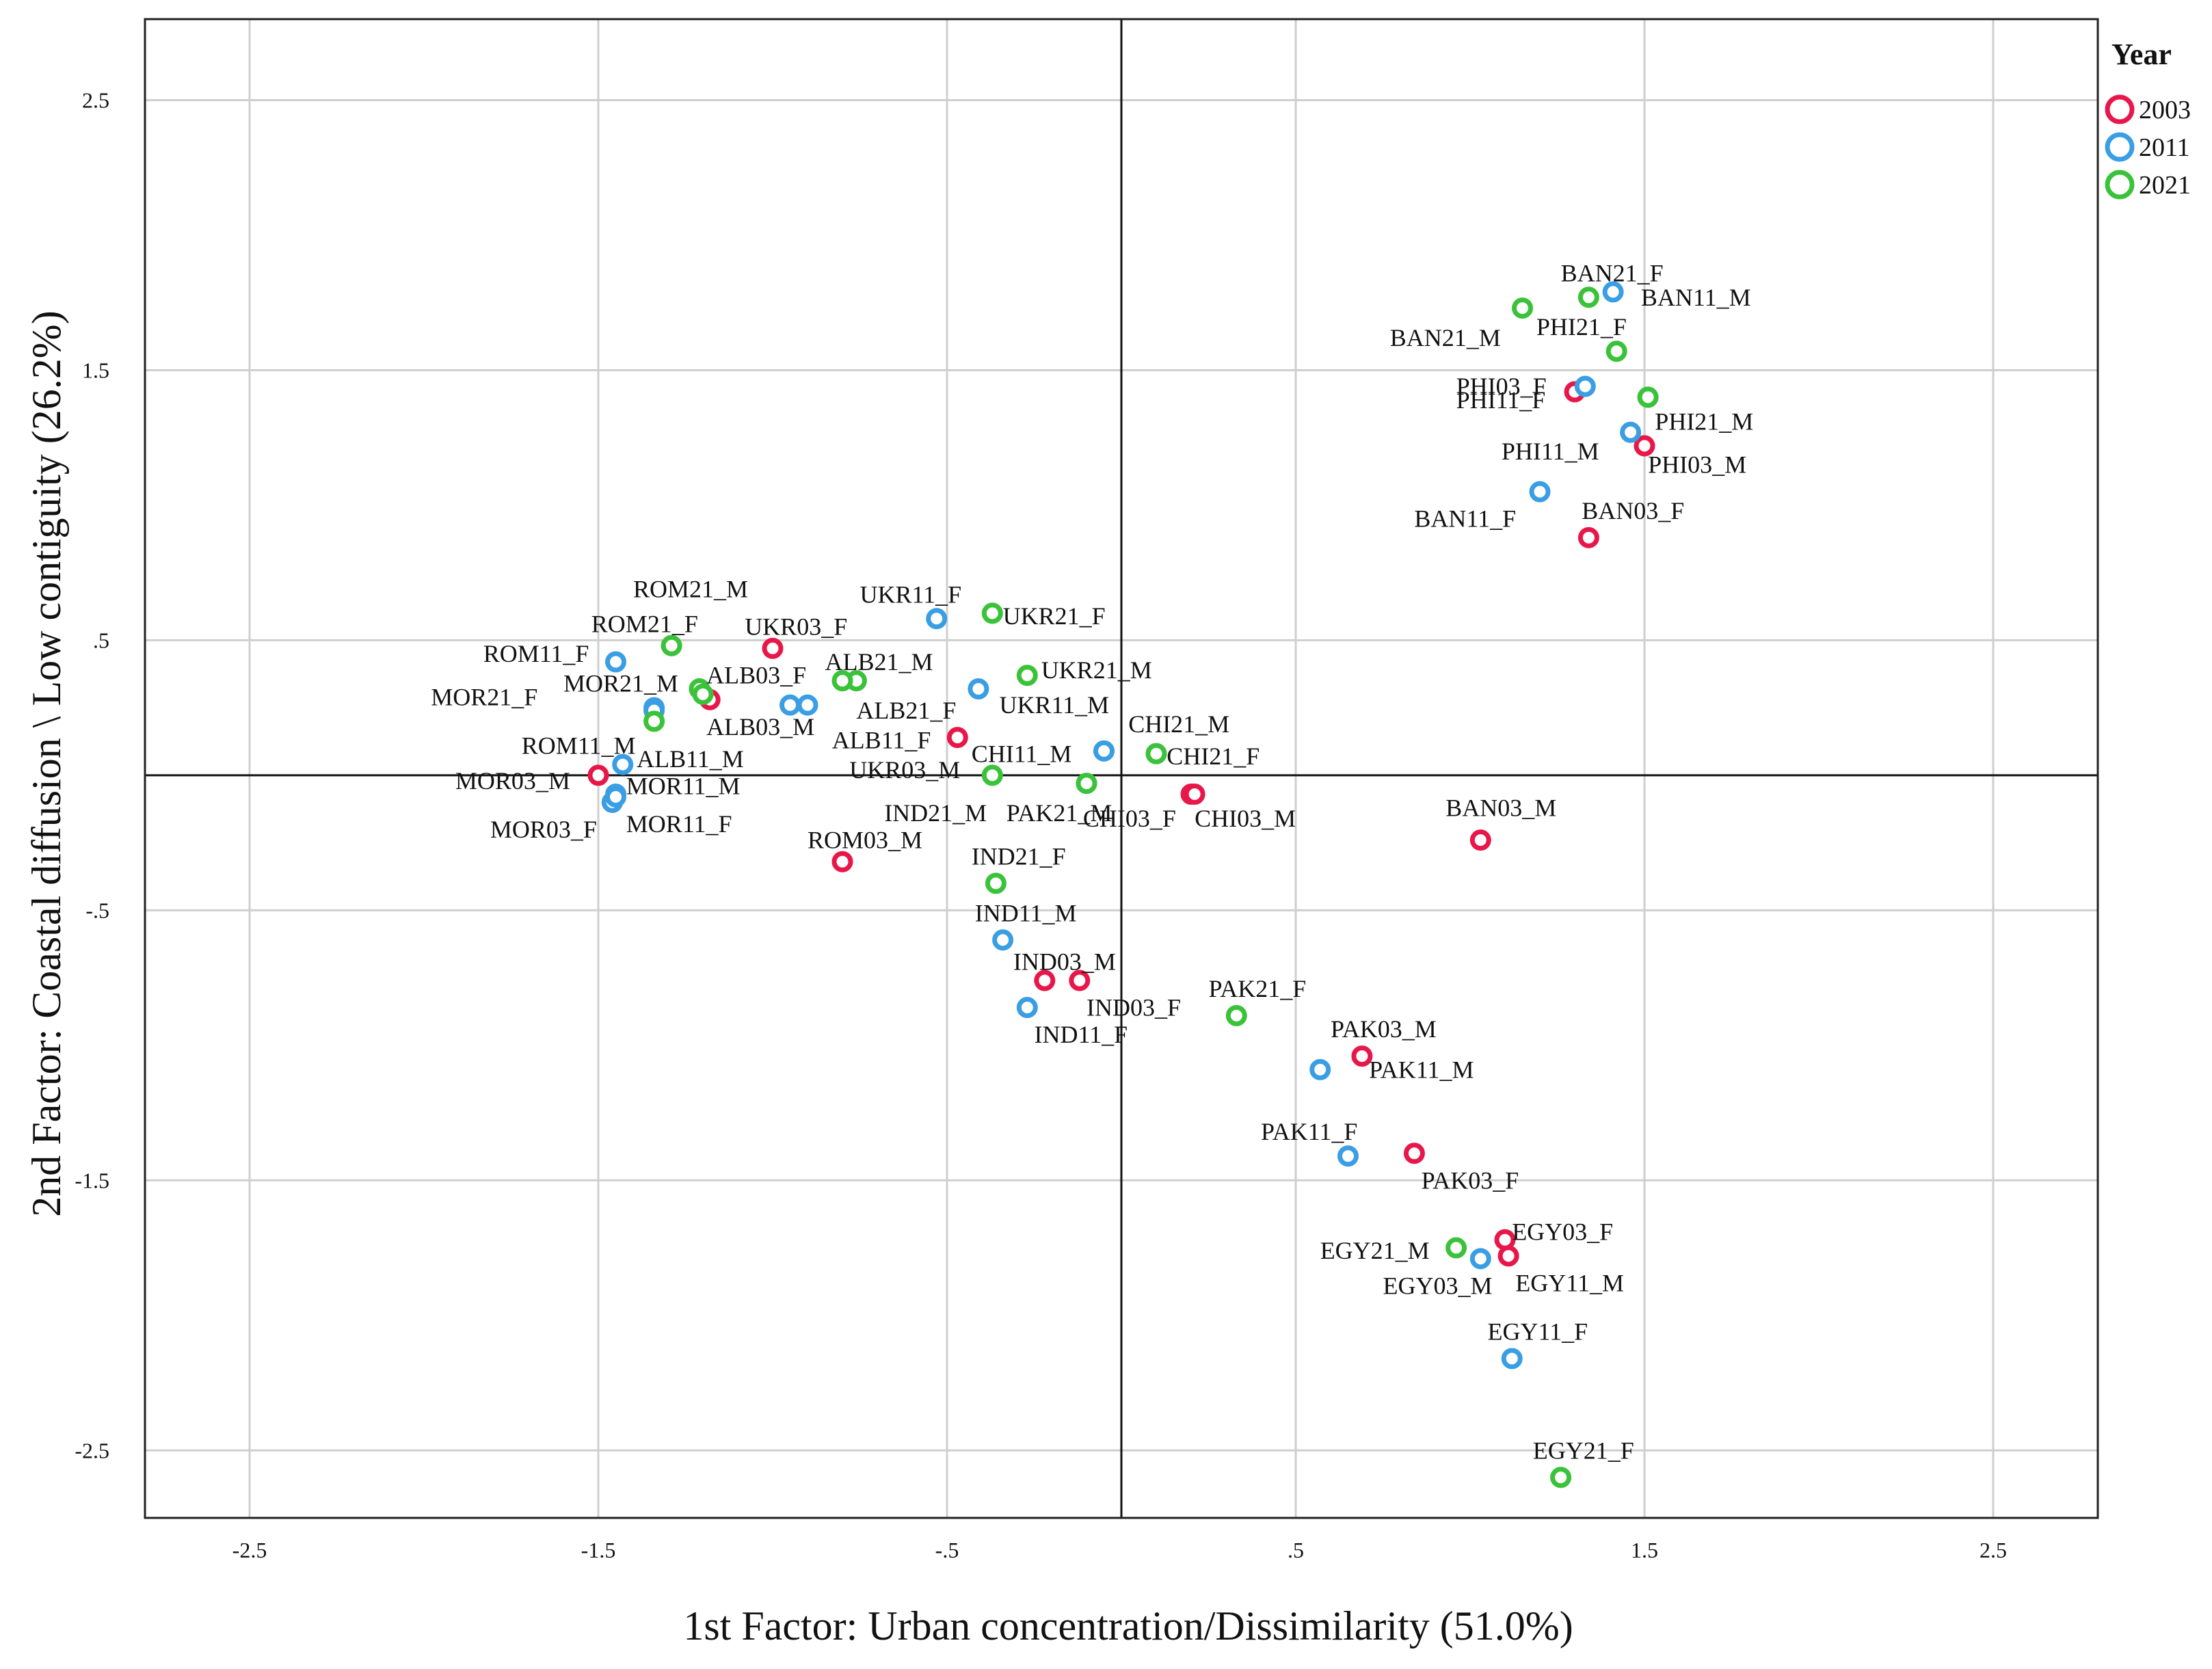 This screenshot has height=1669, width=2212. Describe the element at coordinates (1096, 670) in the screenshot. I see `point-label: UKR21_M` at that location.